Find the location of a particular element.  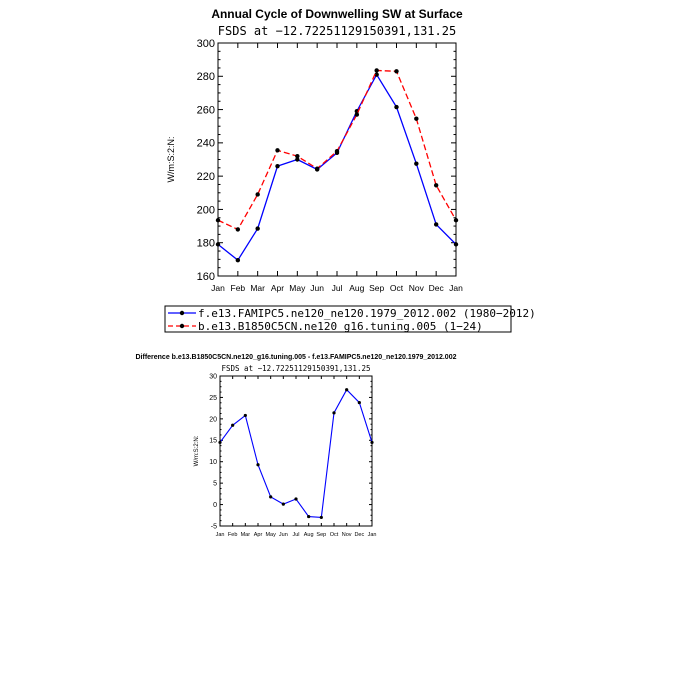

y-tick-label: 10 is located at coordinates (213, 462).